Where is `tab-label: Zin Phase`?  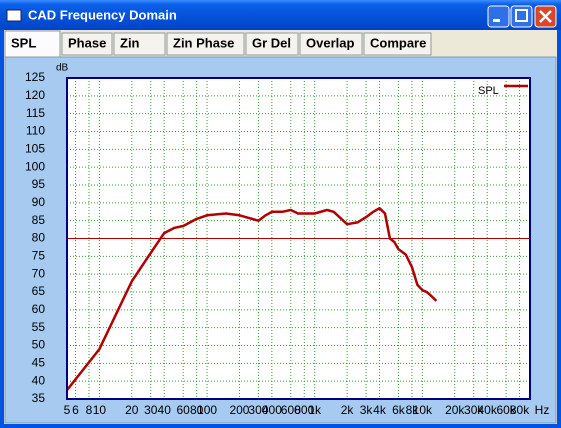
tab-label: Zin Phase is located at coordinates (203, 42).